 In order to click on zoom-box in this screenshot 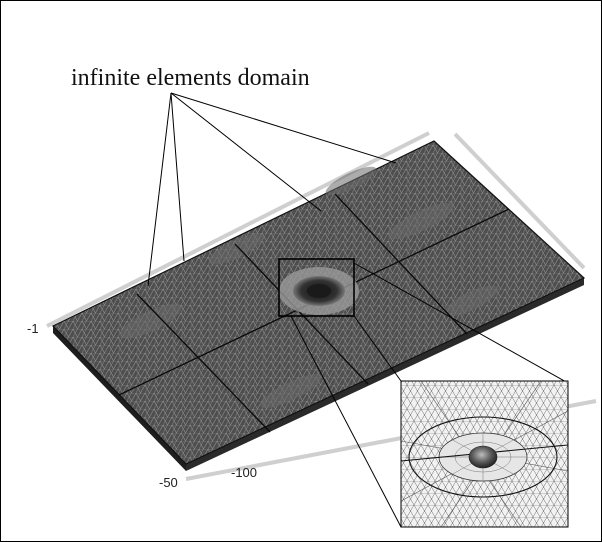, I will do `click(316, 287)`.